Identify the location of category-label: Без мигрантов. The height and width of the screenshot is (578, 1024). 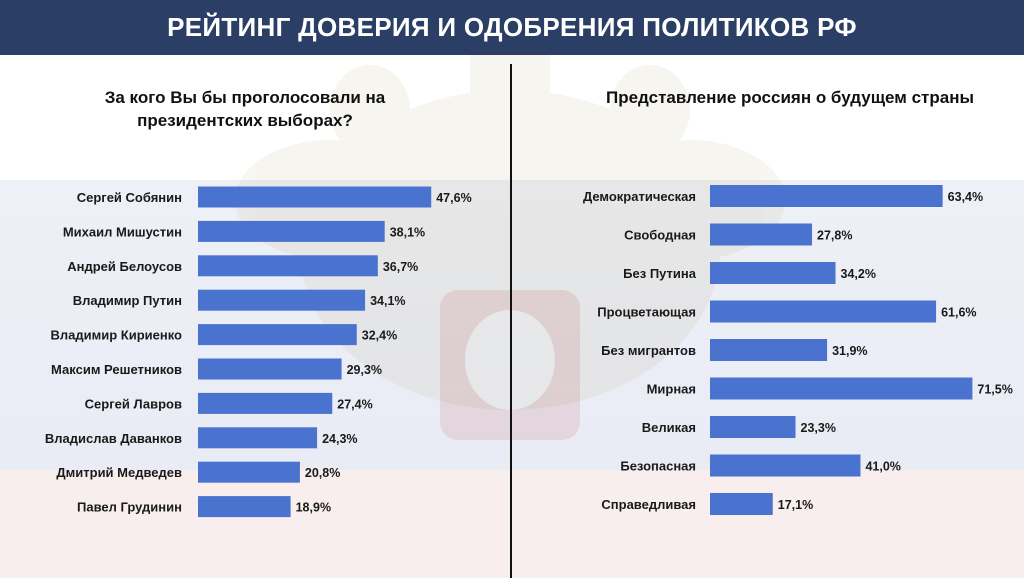
(648, 350).